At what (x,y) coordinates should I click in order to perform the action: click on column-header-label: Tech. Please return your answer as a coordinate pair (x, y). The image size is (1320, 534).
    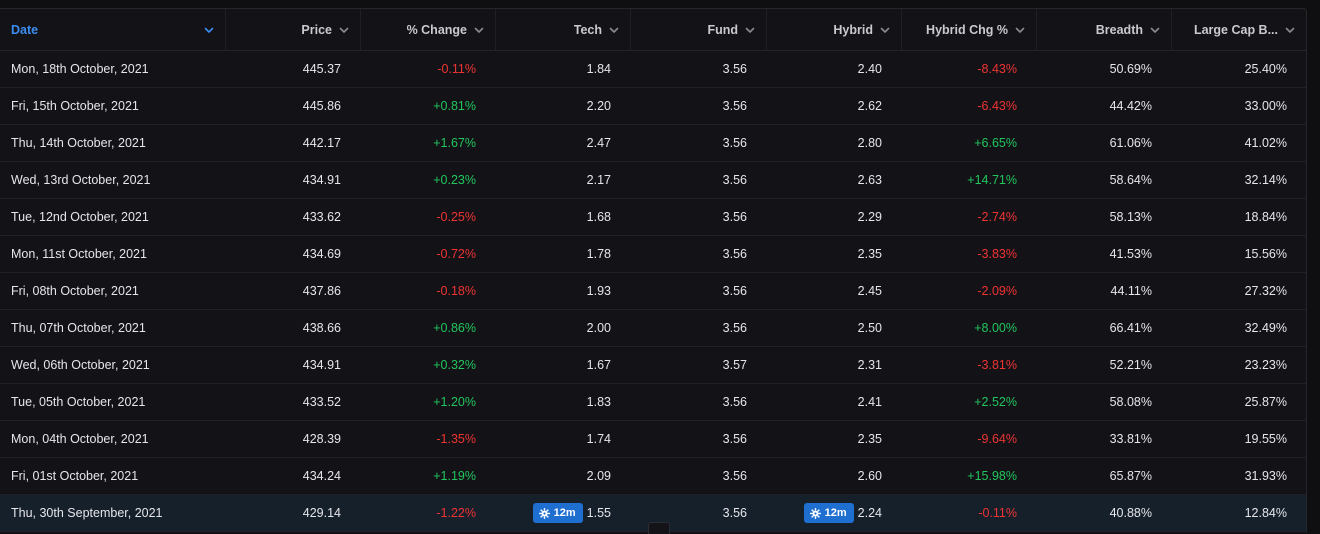
    Looking at the image, I should click on (587, 29).